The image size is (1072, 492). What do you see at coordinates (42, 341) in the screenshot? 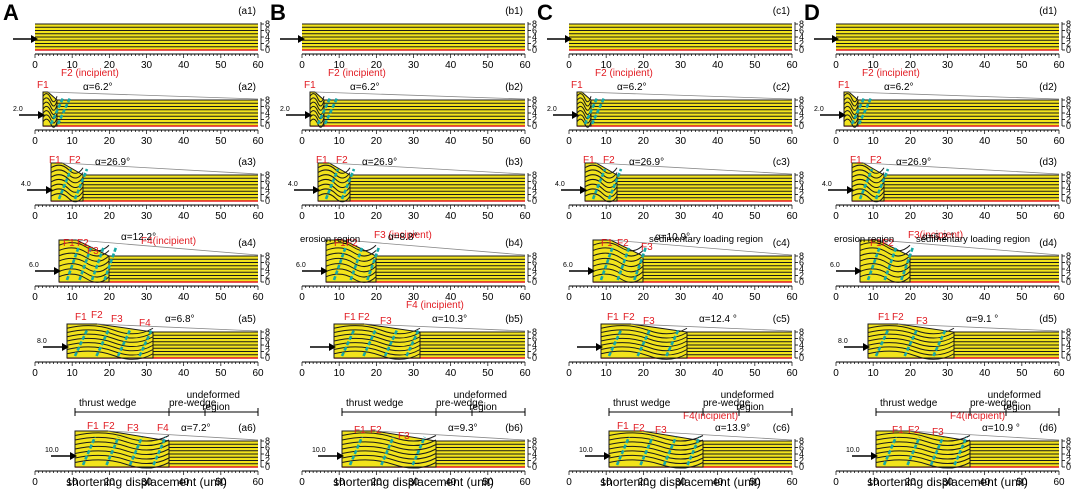
I see `push-distance: 8.0` at bounding box center [42, 341].